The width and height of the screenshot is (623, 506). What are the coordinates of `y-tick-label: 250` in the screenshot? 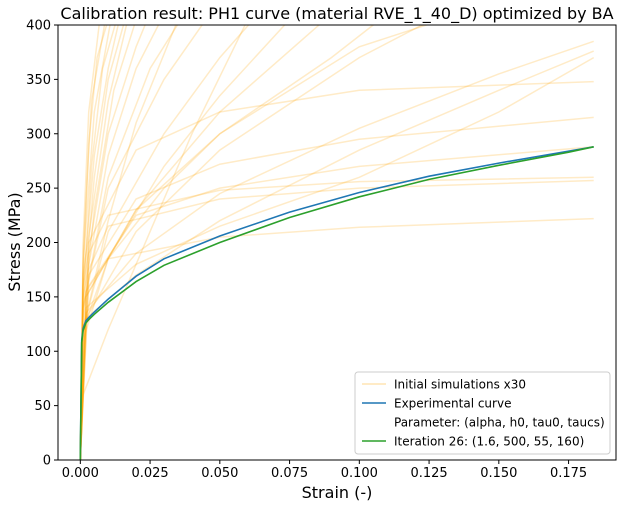 It's located at (38, 189).